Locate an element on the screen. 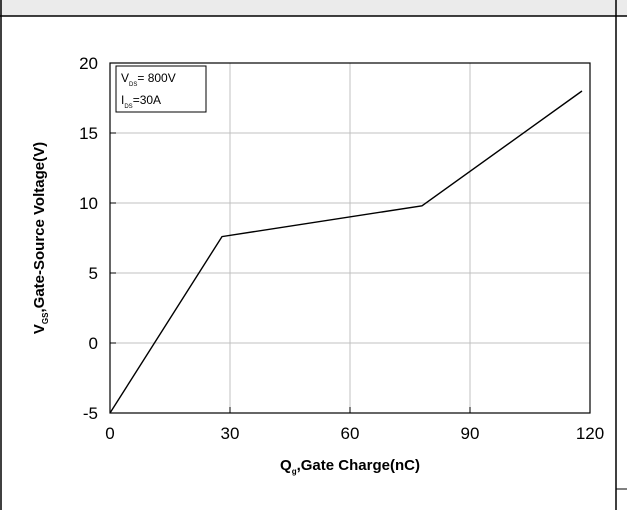 The width and height of the screenshot is (627, 510). x-axis-title-sub: g is located at coordinates (294, 471).